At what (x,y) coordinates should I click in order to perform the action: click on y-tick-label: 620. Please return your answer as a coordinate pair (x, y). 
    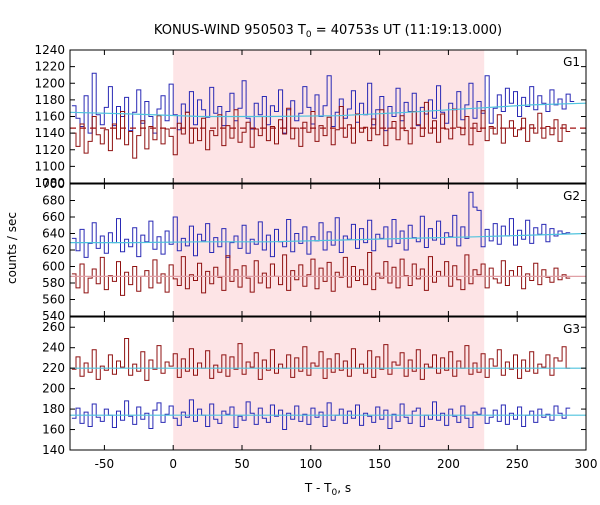
    Looking at the image, I should click on (53, 250).